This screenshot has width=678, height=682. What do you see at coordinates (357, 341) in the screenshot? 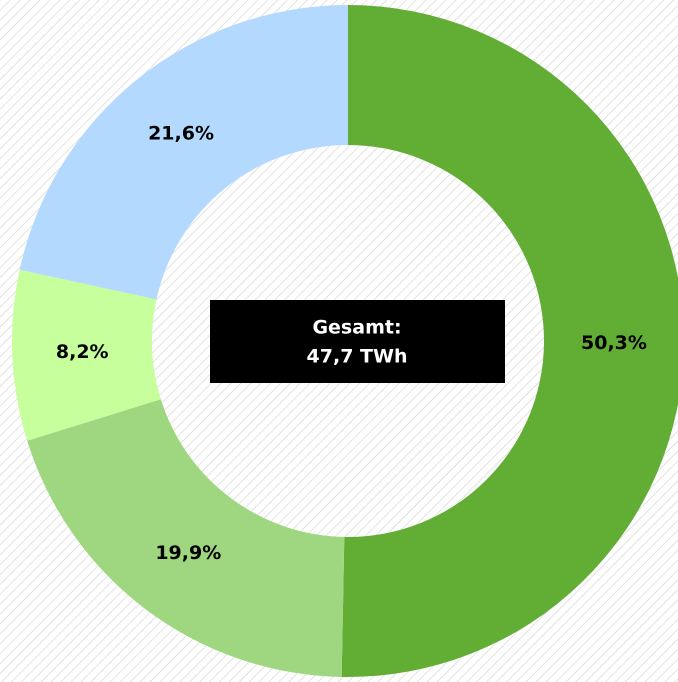
I see `center-box` at bounding box center [357, 341].